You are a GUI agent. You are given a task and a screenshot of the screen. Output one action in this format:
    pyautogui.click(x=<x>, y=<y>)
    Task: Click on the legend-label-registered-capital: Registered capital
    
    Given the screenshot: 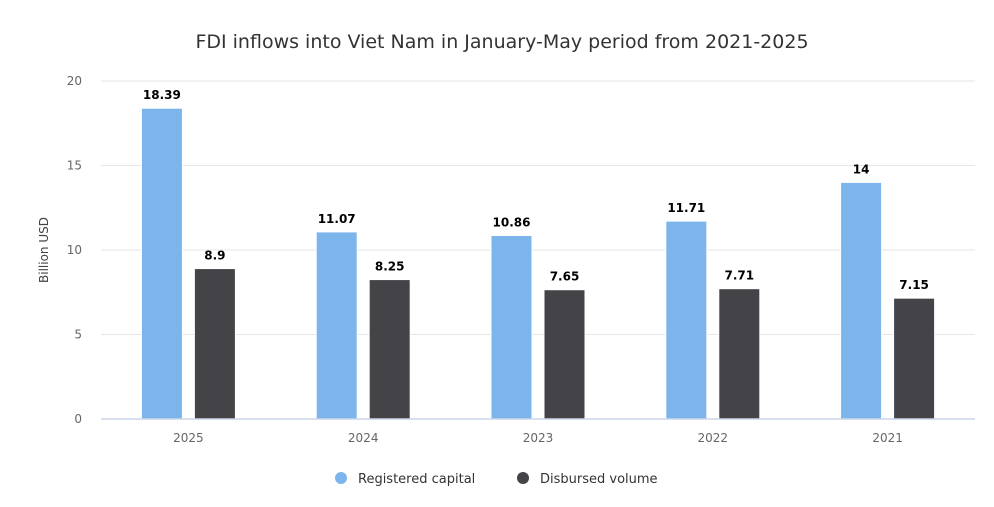 What is the action you would take?
    pyautogui.click(x=416, y=479)
    